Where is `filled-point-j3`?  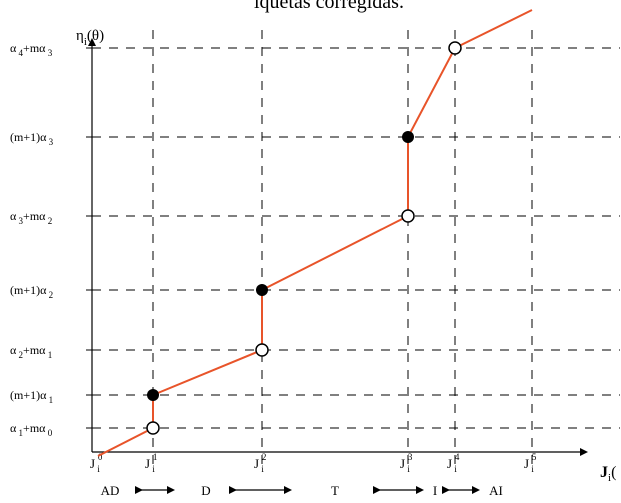 filled-point-j3 is located at coordinates (408, 137).